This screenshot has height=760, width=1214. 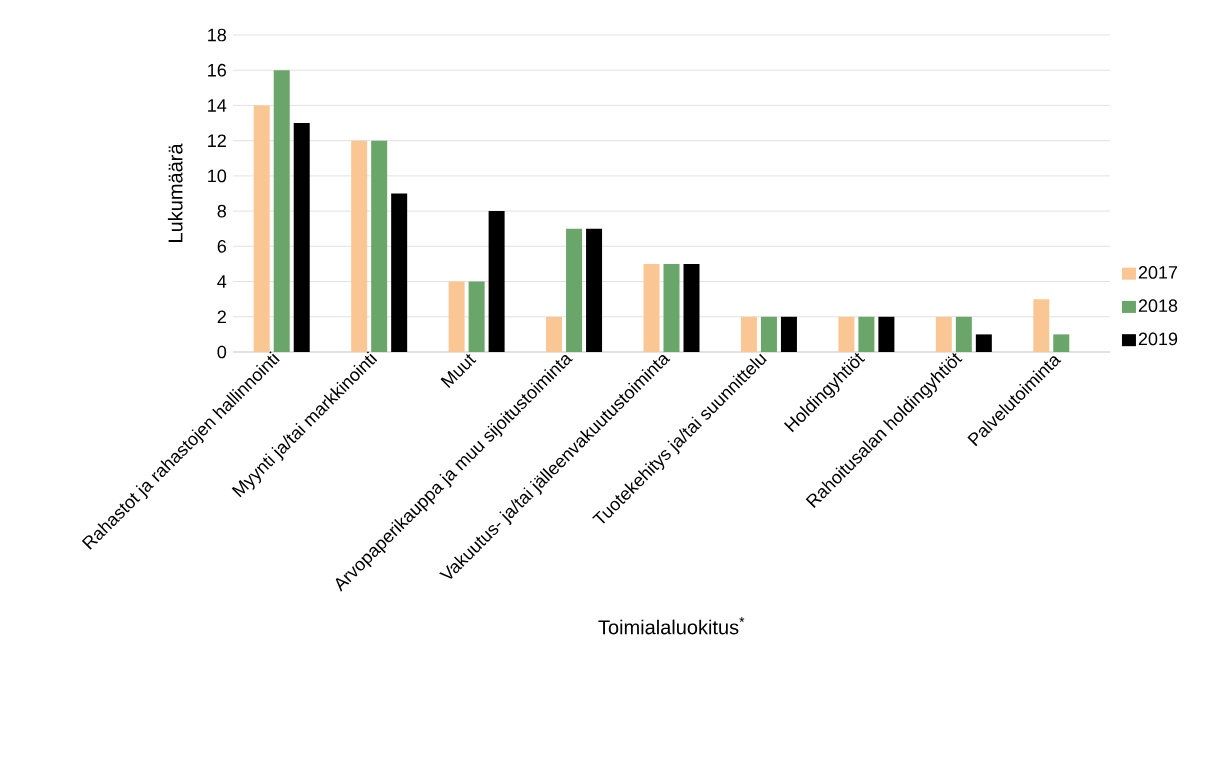 What do you see at coordinates (222, 281) in the screenshot?
I see `y-tick-label: 4` at bounding box center [222, 281].